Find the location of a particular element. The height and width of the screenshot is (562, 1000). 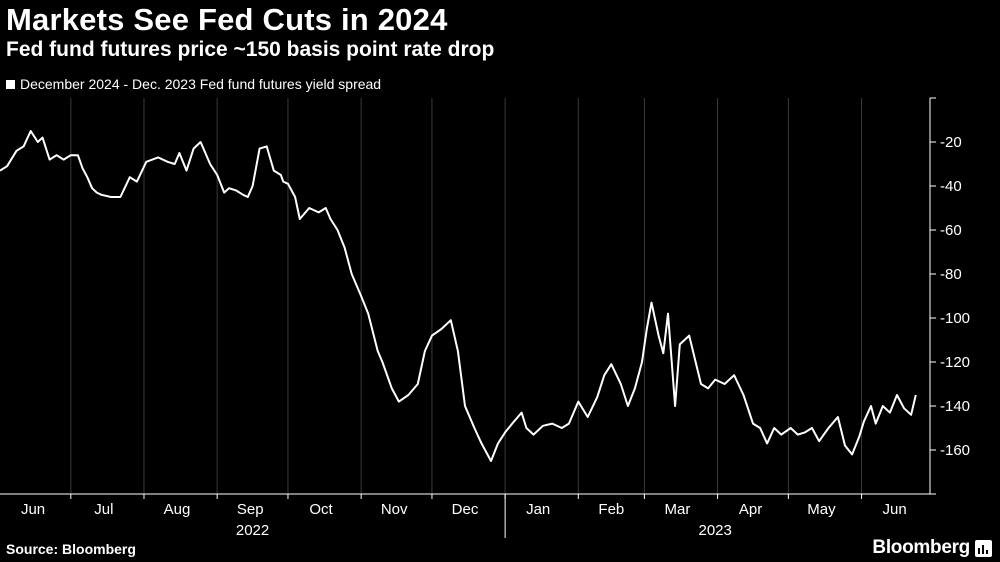

y-tick-label: -80 is located at coordinates (951, 274).